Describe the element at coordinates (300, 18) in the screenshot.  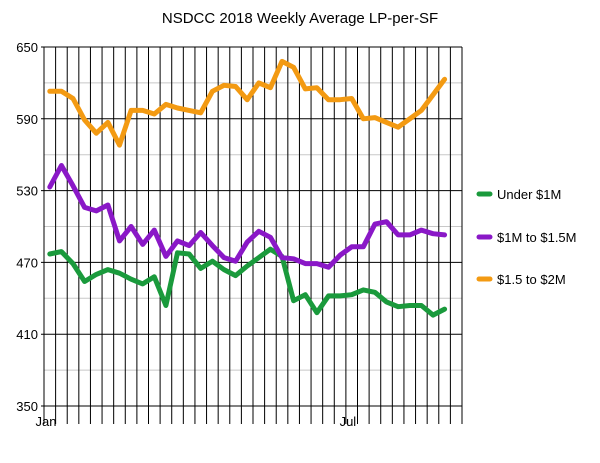
I see `chart-title: NSDCC 2018 Weekly Average LP-per-SF` at that location.